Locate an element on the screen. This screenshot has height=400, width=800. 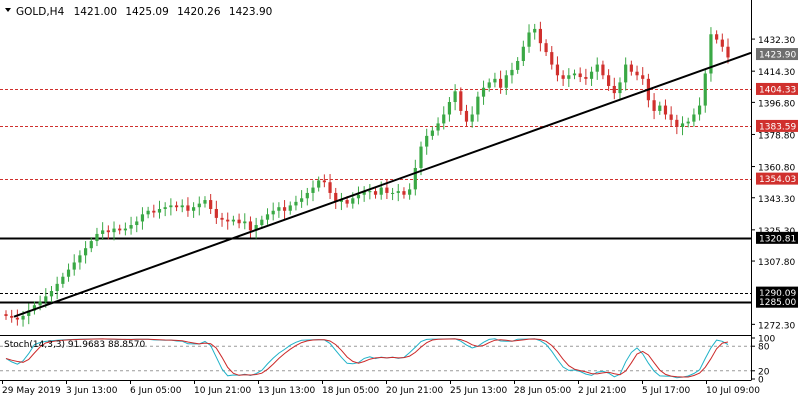
symbol-label: GOLD,H4 is located at coordinates (40, 12).